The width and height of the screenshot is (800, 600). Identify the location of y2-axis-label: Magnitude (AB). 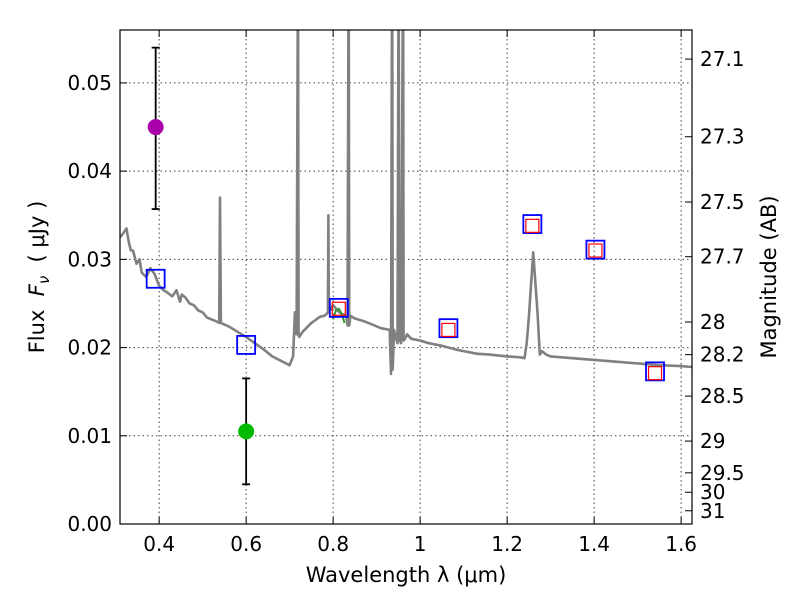
(769, 276).